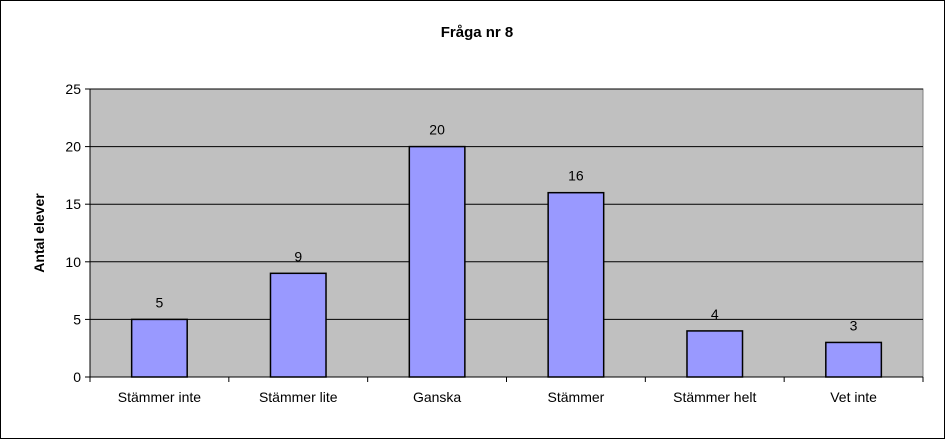  Describe the element at coordinates (715, 314) in the screenshot. I see `data-label-4: 4` at that location.